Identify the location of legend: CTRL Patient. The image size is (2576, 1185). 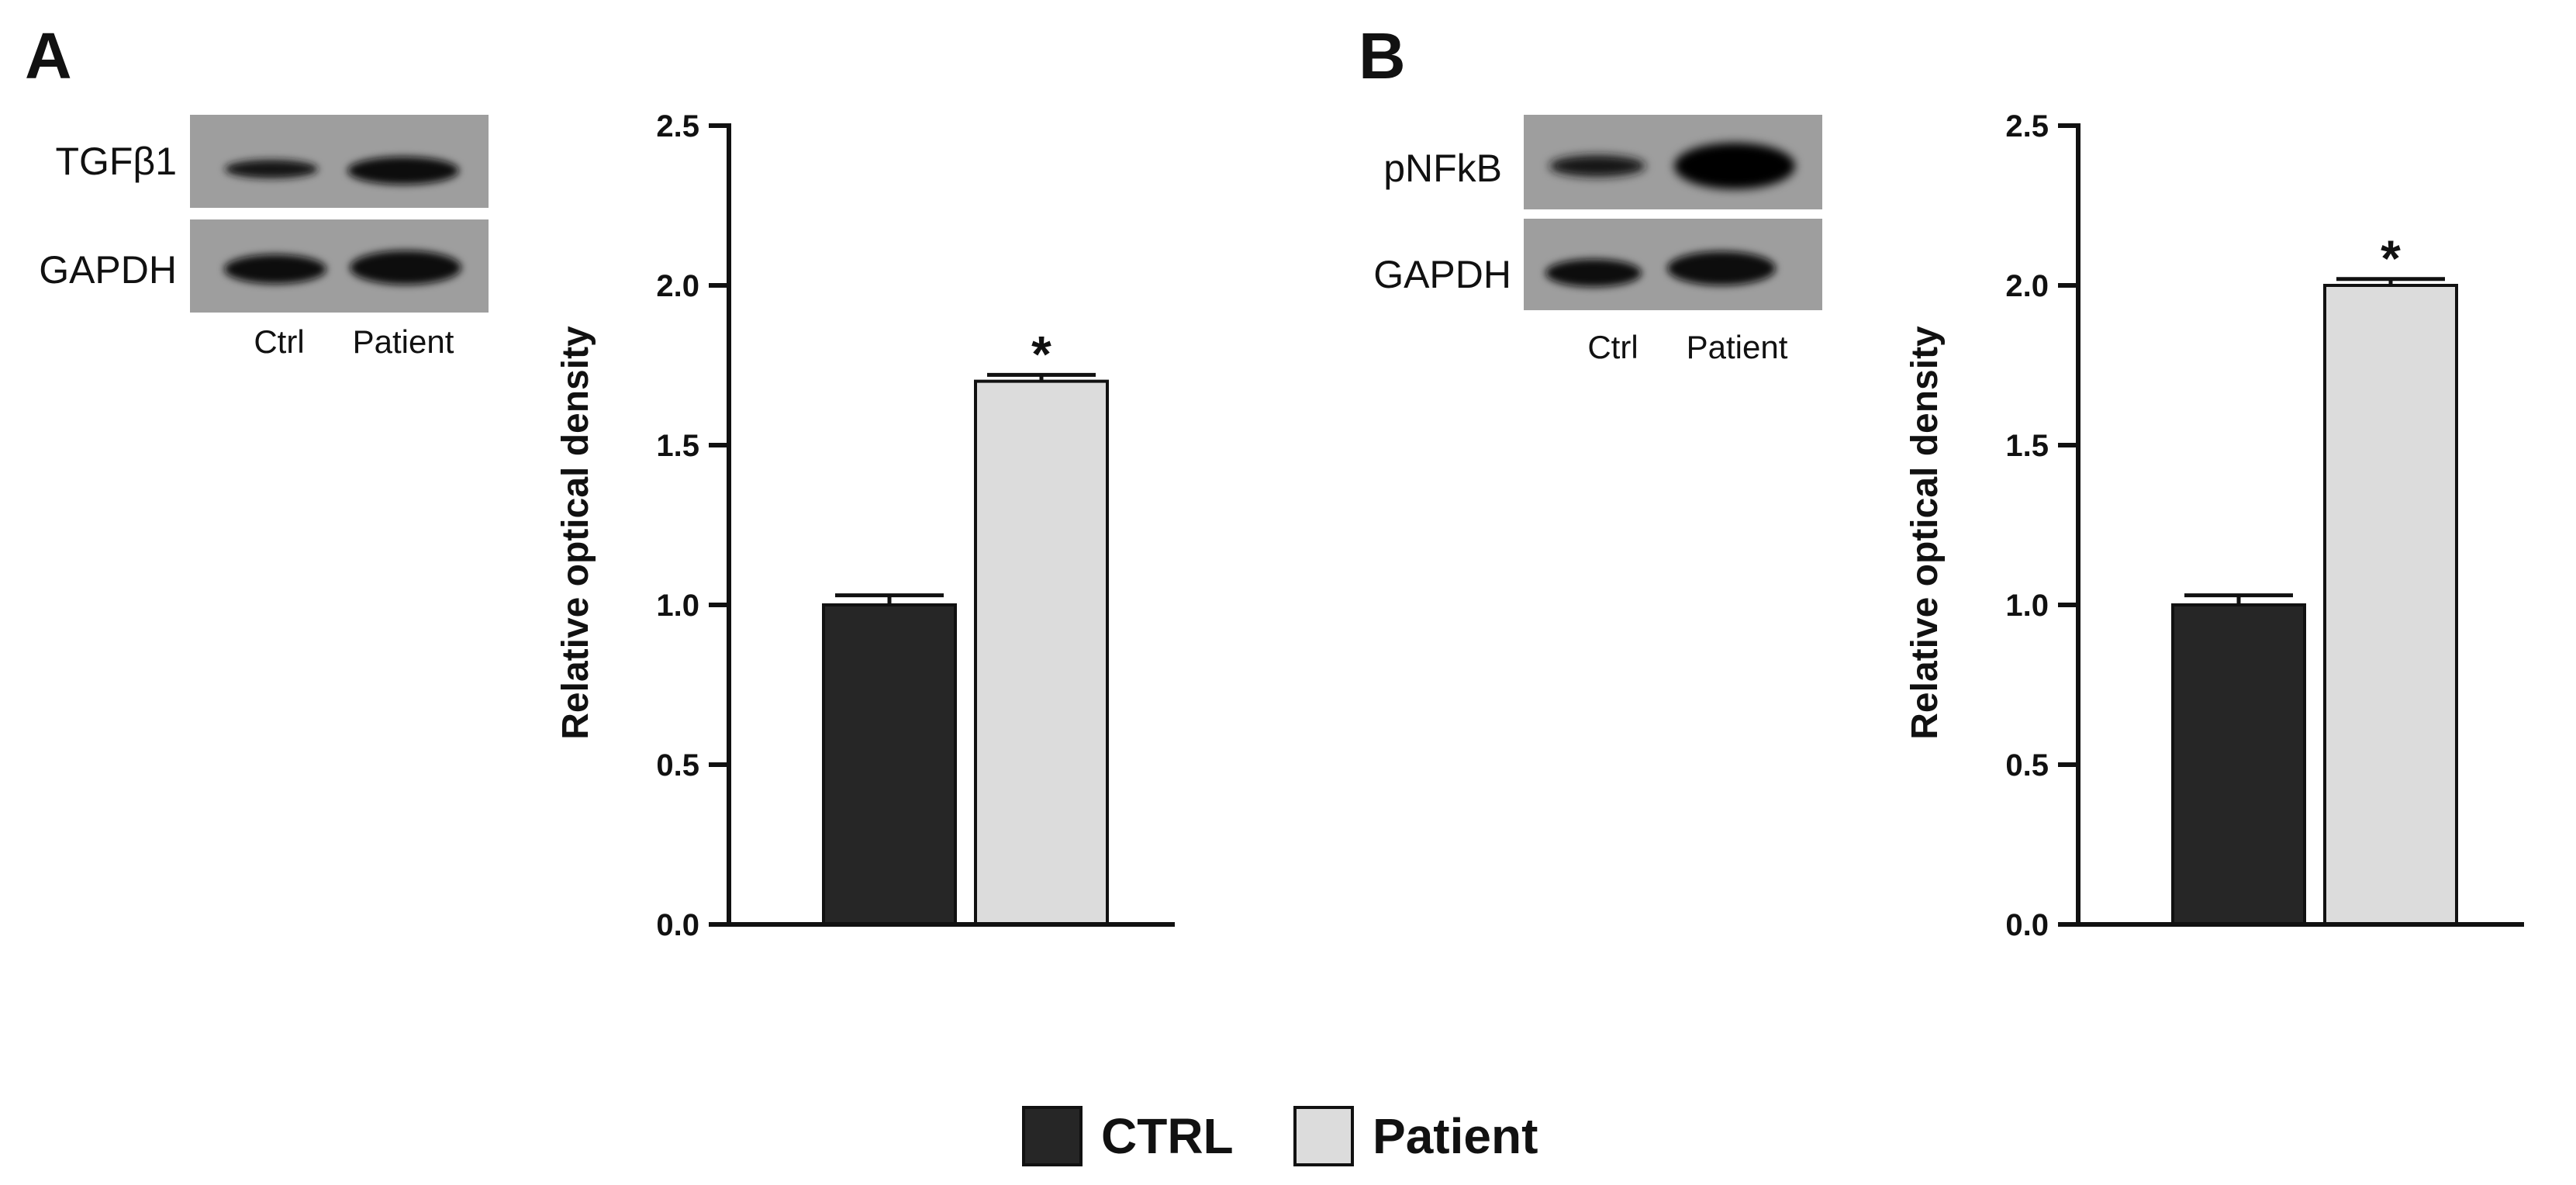
(1288, 1136).